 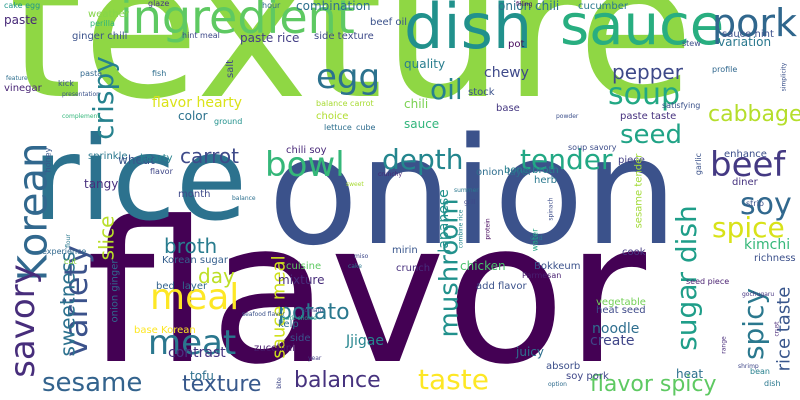 I want to click on word-fish: fish, so click(x=159, y=73).